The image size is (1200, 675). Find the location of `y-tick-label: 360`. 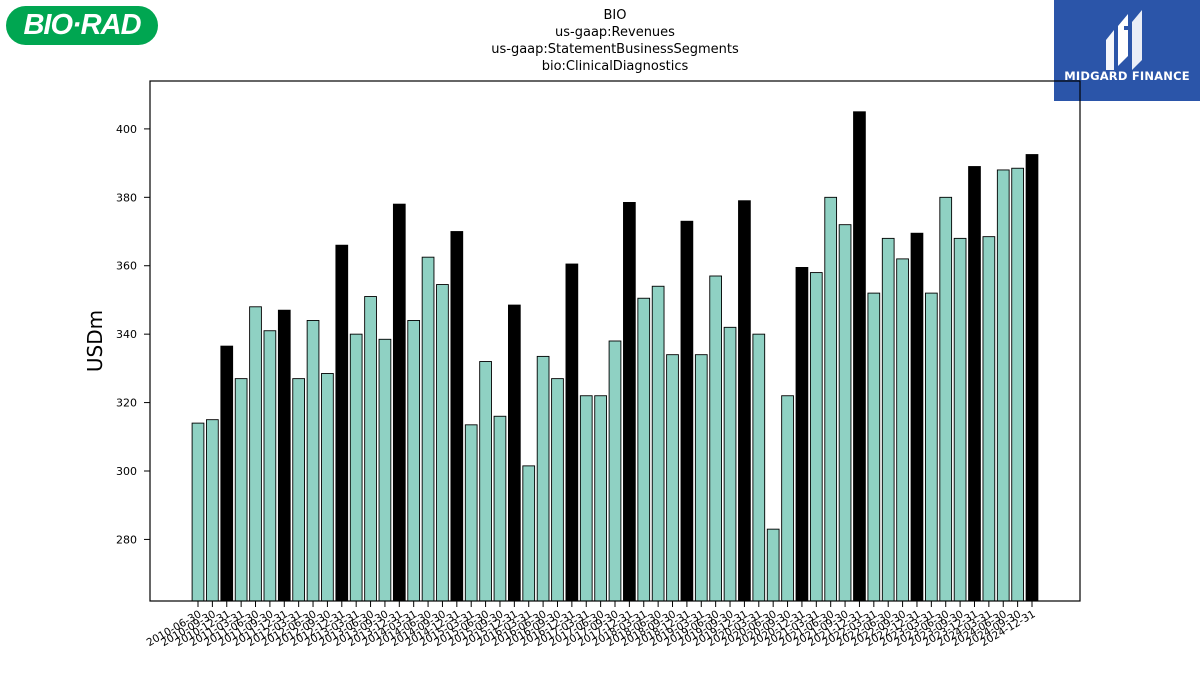

y-tick-label: 360 is located at coordinates (126, 266).